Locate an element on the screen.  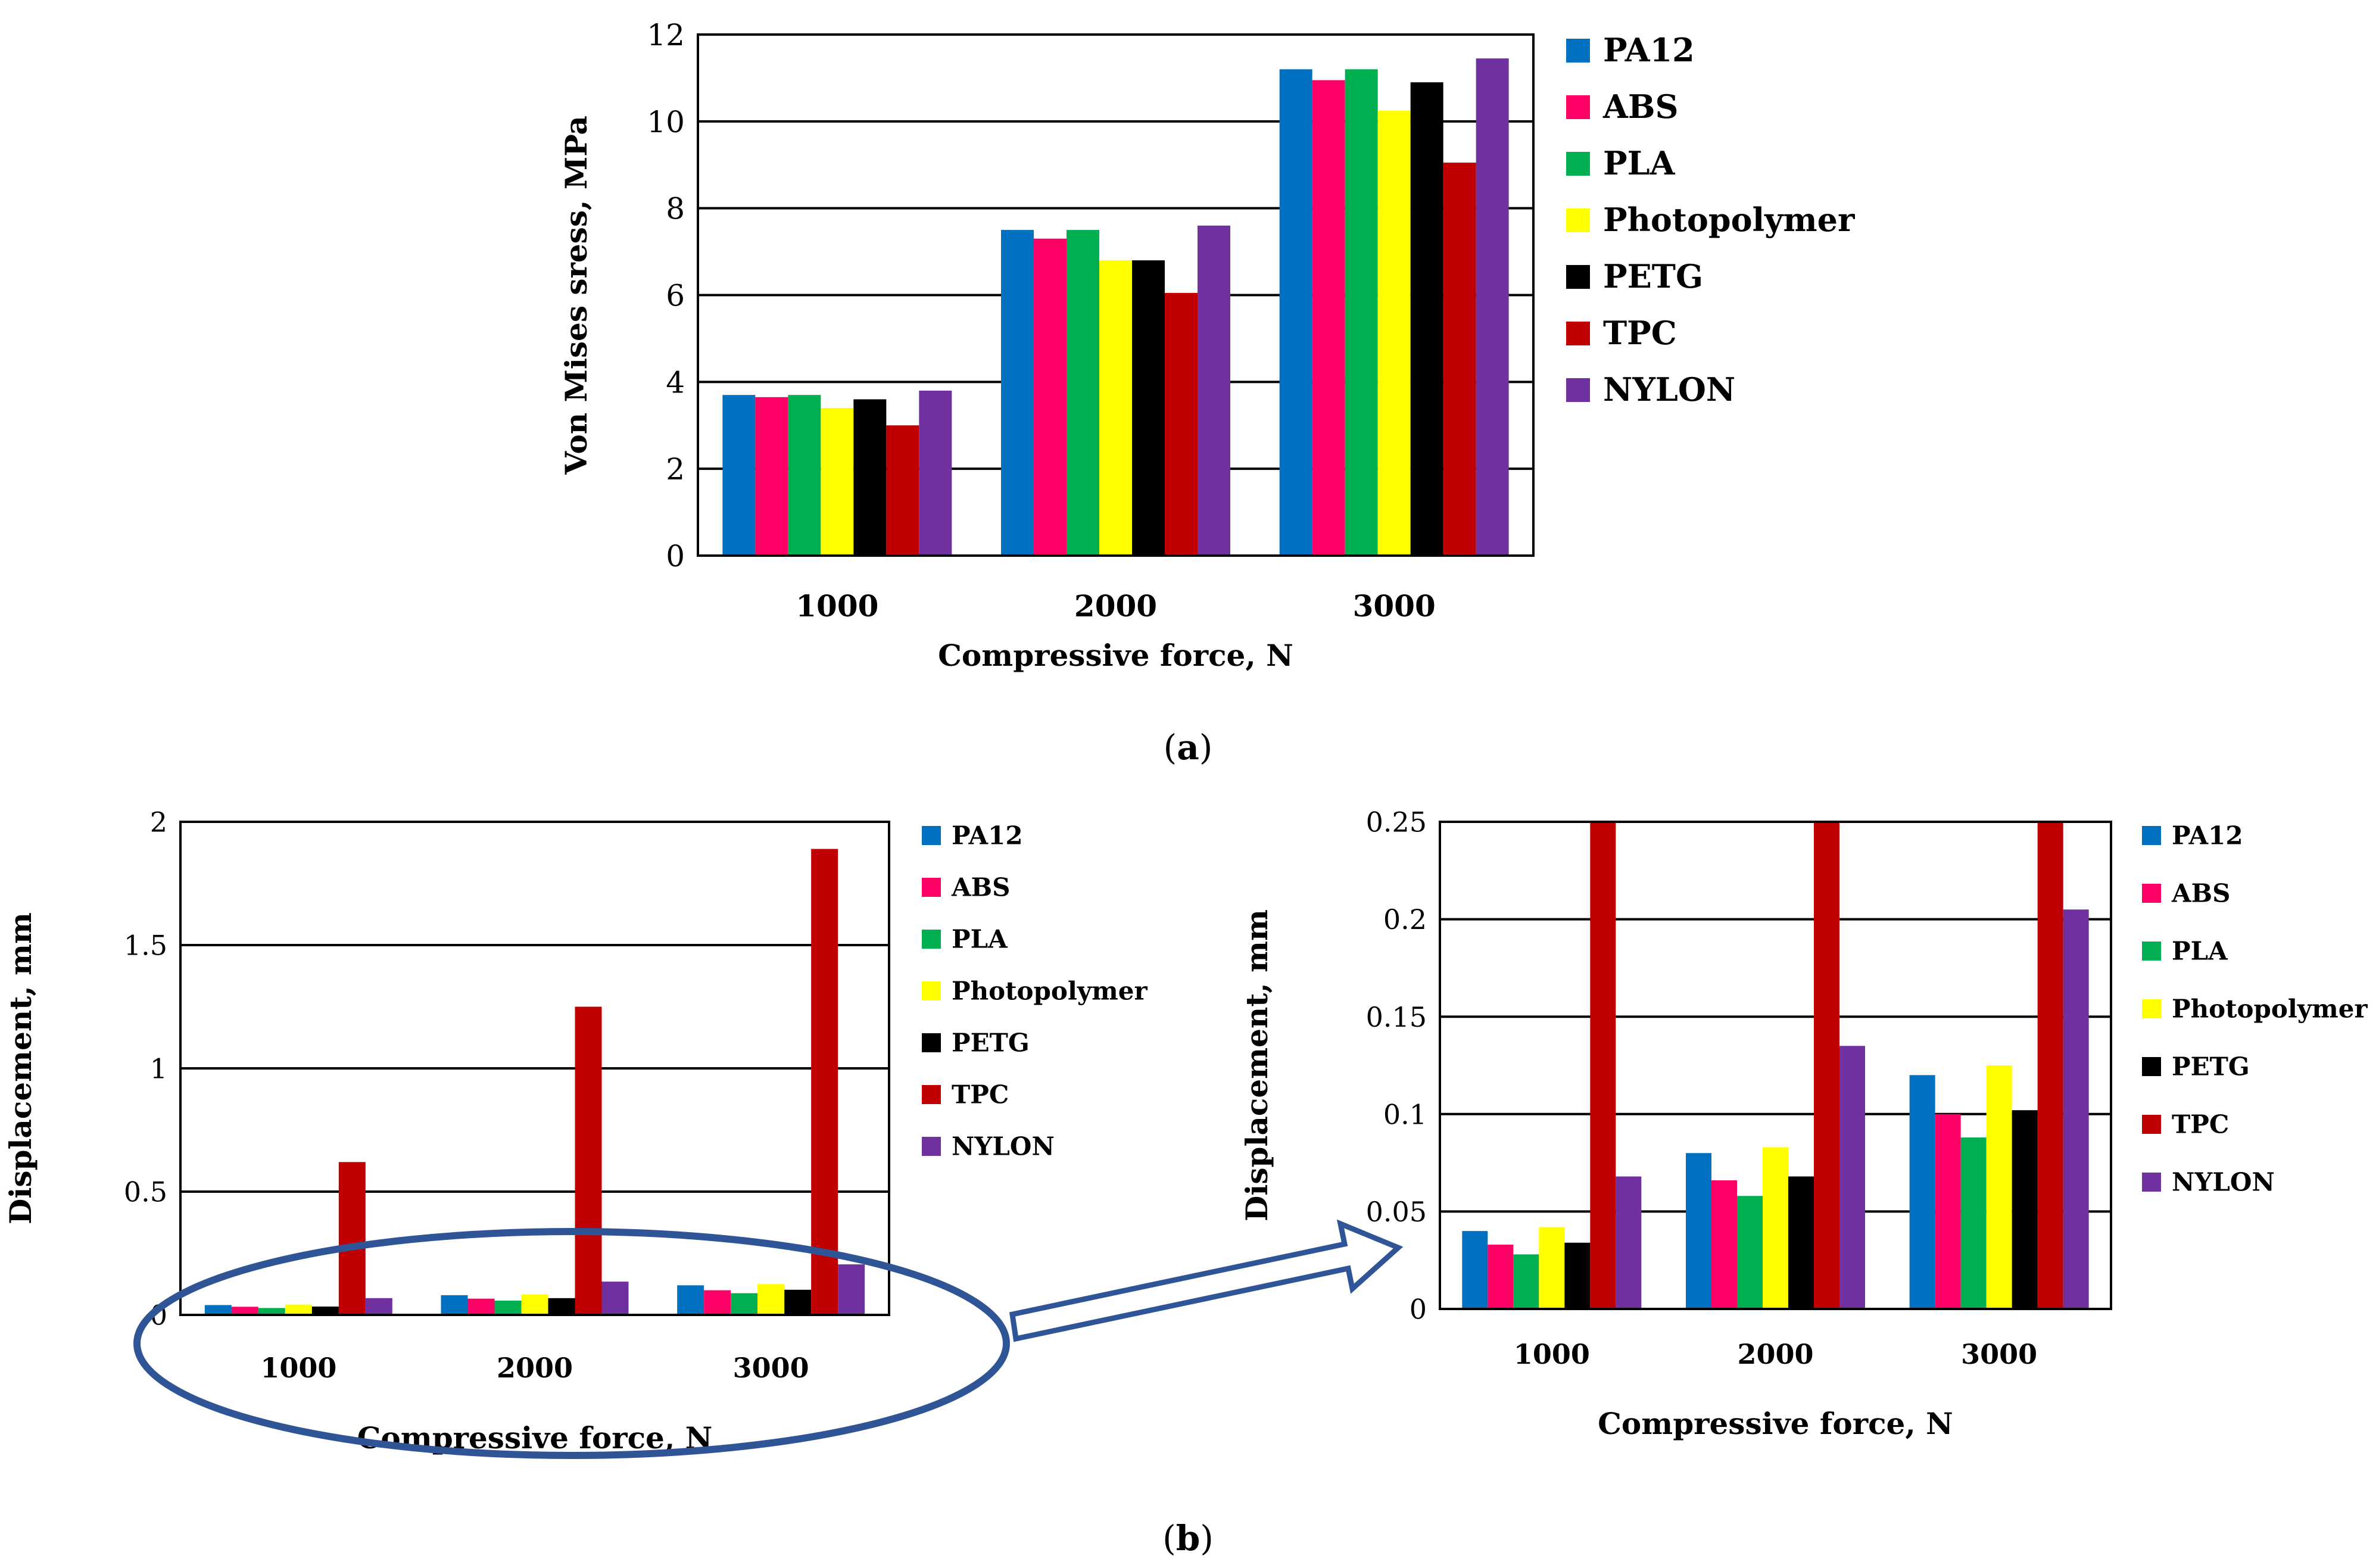
legend-label-pla: PLA is located at coordinates (2200, 950).